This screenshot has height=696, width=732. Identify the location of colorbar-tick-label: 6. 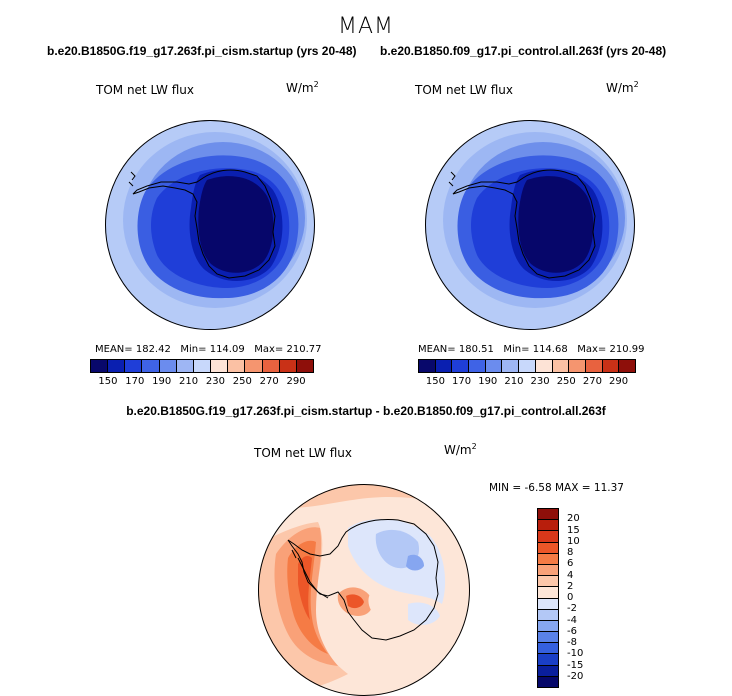
(570, 564).